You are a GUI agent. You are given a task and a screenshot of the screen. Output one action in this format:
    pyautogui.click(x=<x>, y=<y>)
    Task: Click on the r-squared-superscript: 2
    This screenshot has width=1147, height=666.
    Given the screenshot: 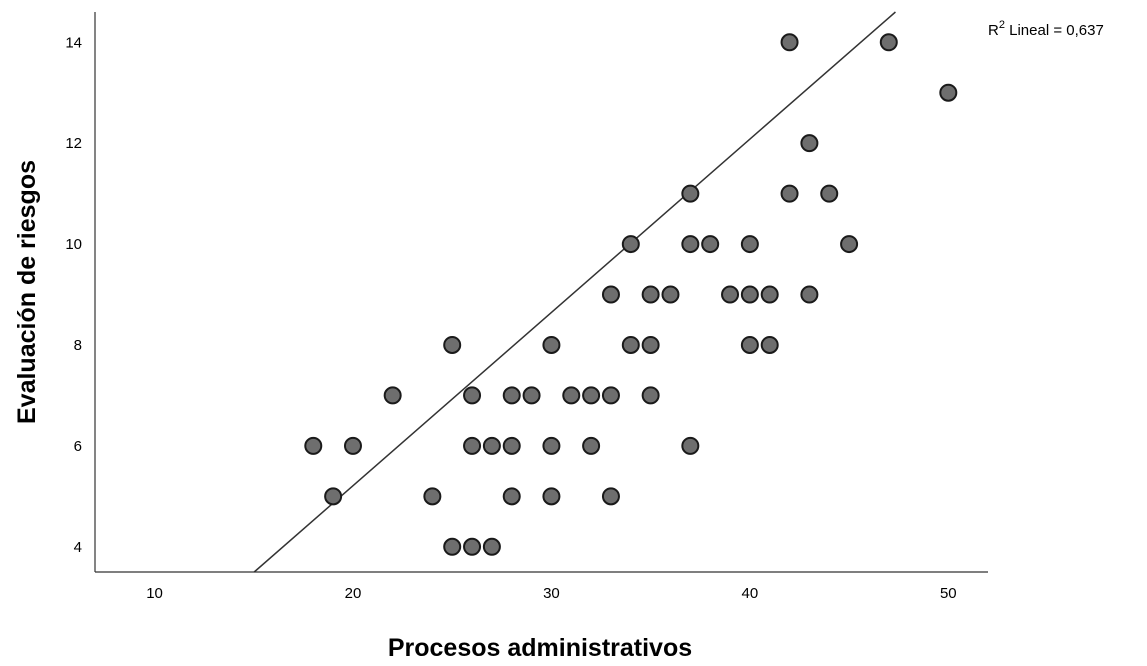 What is the action you would take?
    pyautogui.click(x=1002, y=25)
    